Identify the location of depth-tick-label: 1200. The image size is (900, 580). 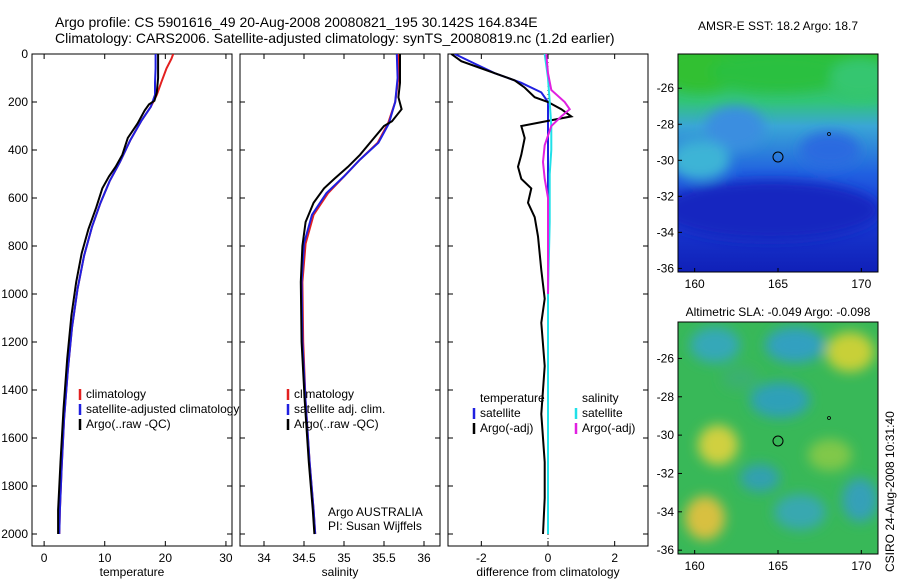
(14, 342).